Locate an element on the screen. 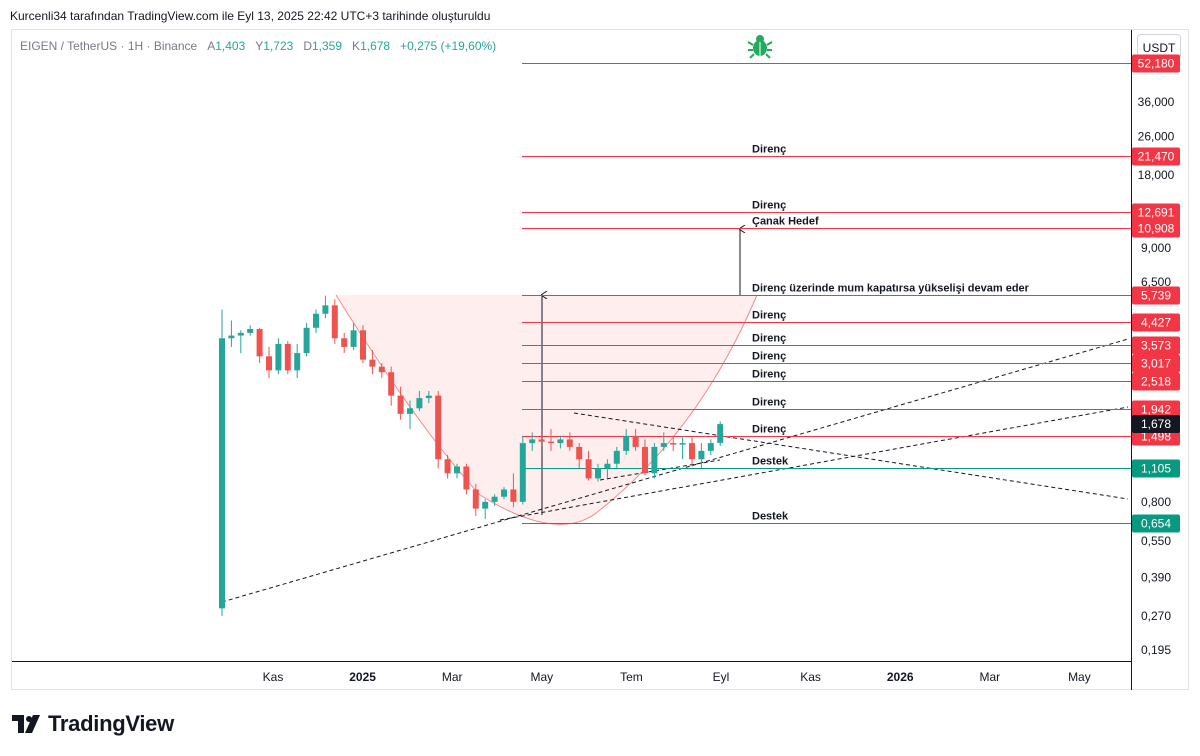 The width and height of the screenshot is (1200, 756). price-tag: 2,518 is located at coordinates (1156, 382).